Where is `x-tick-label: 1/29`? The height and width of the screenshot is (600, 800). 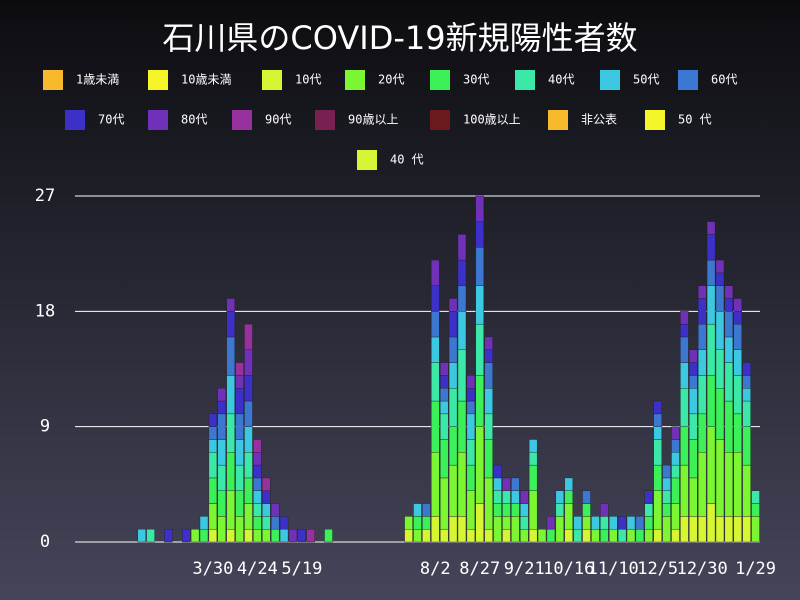
x-tick-label: 1/29 is located at coordinates (755, 569).